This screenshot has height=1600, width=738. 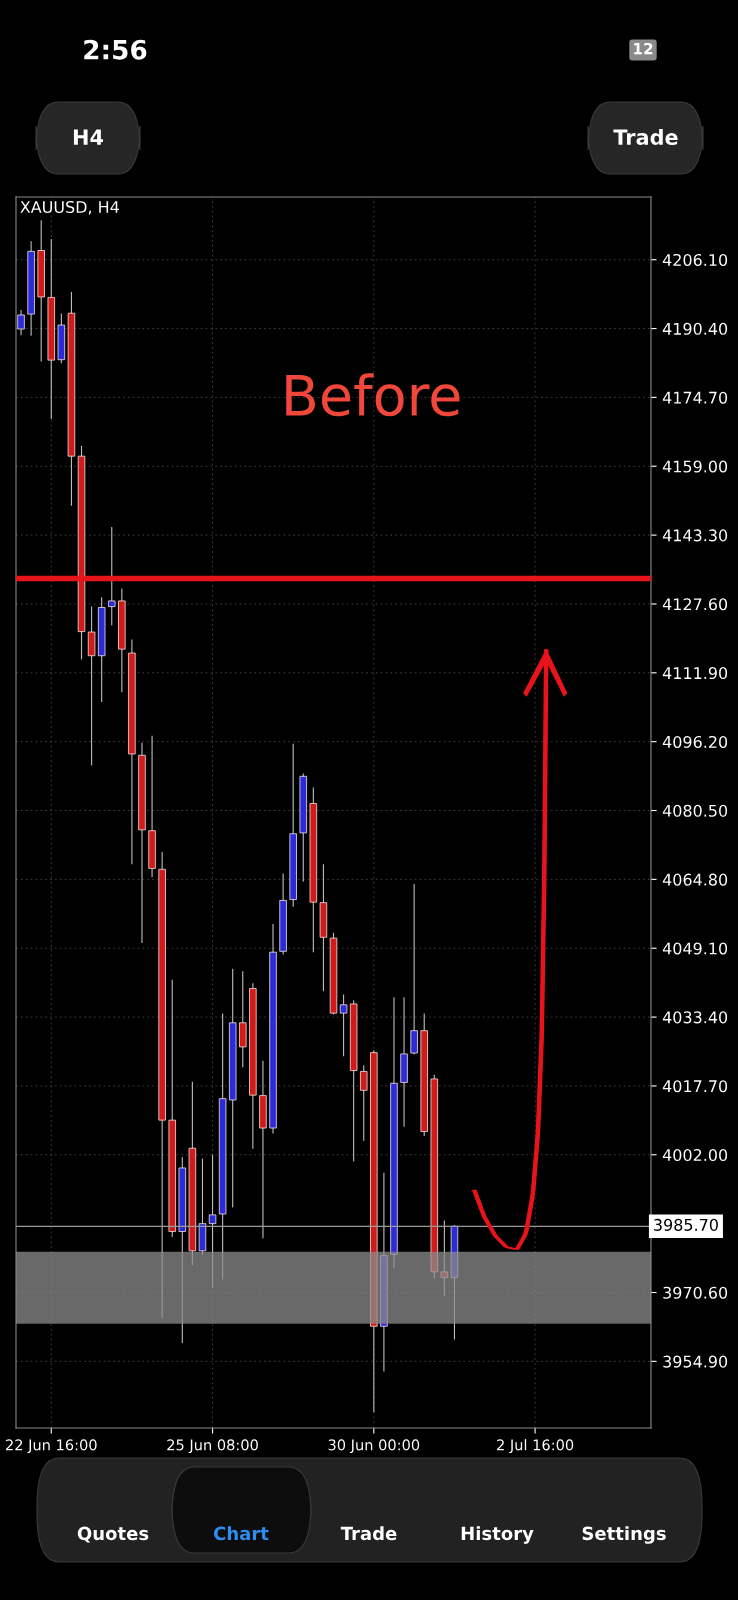 I want to click on y-tick-label: 4033.40, so click(x=695, y=1017).